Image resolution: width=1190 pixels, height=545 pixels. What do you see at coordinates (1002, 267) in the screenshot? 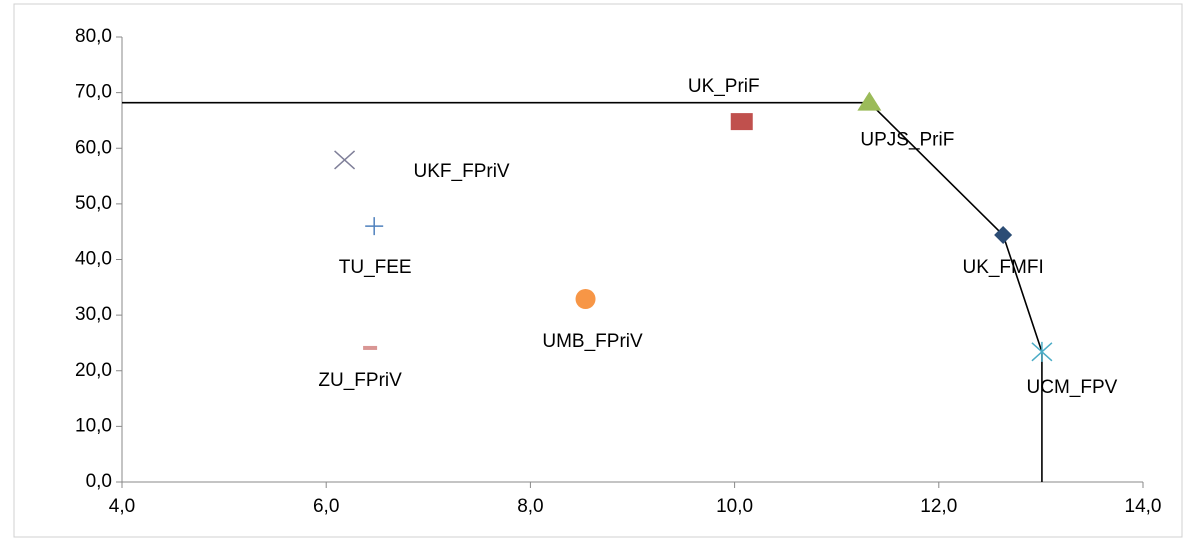
I see `point-label: UK_FMFI` at bounding box center [1002, 267].